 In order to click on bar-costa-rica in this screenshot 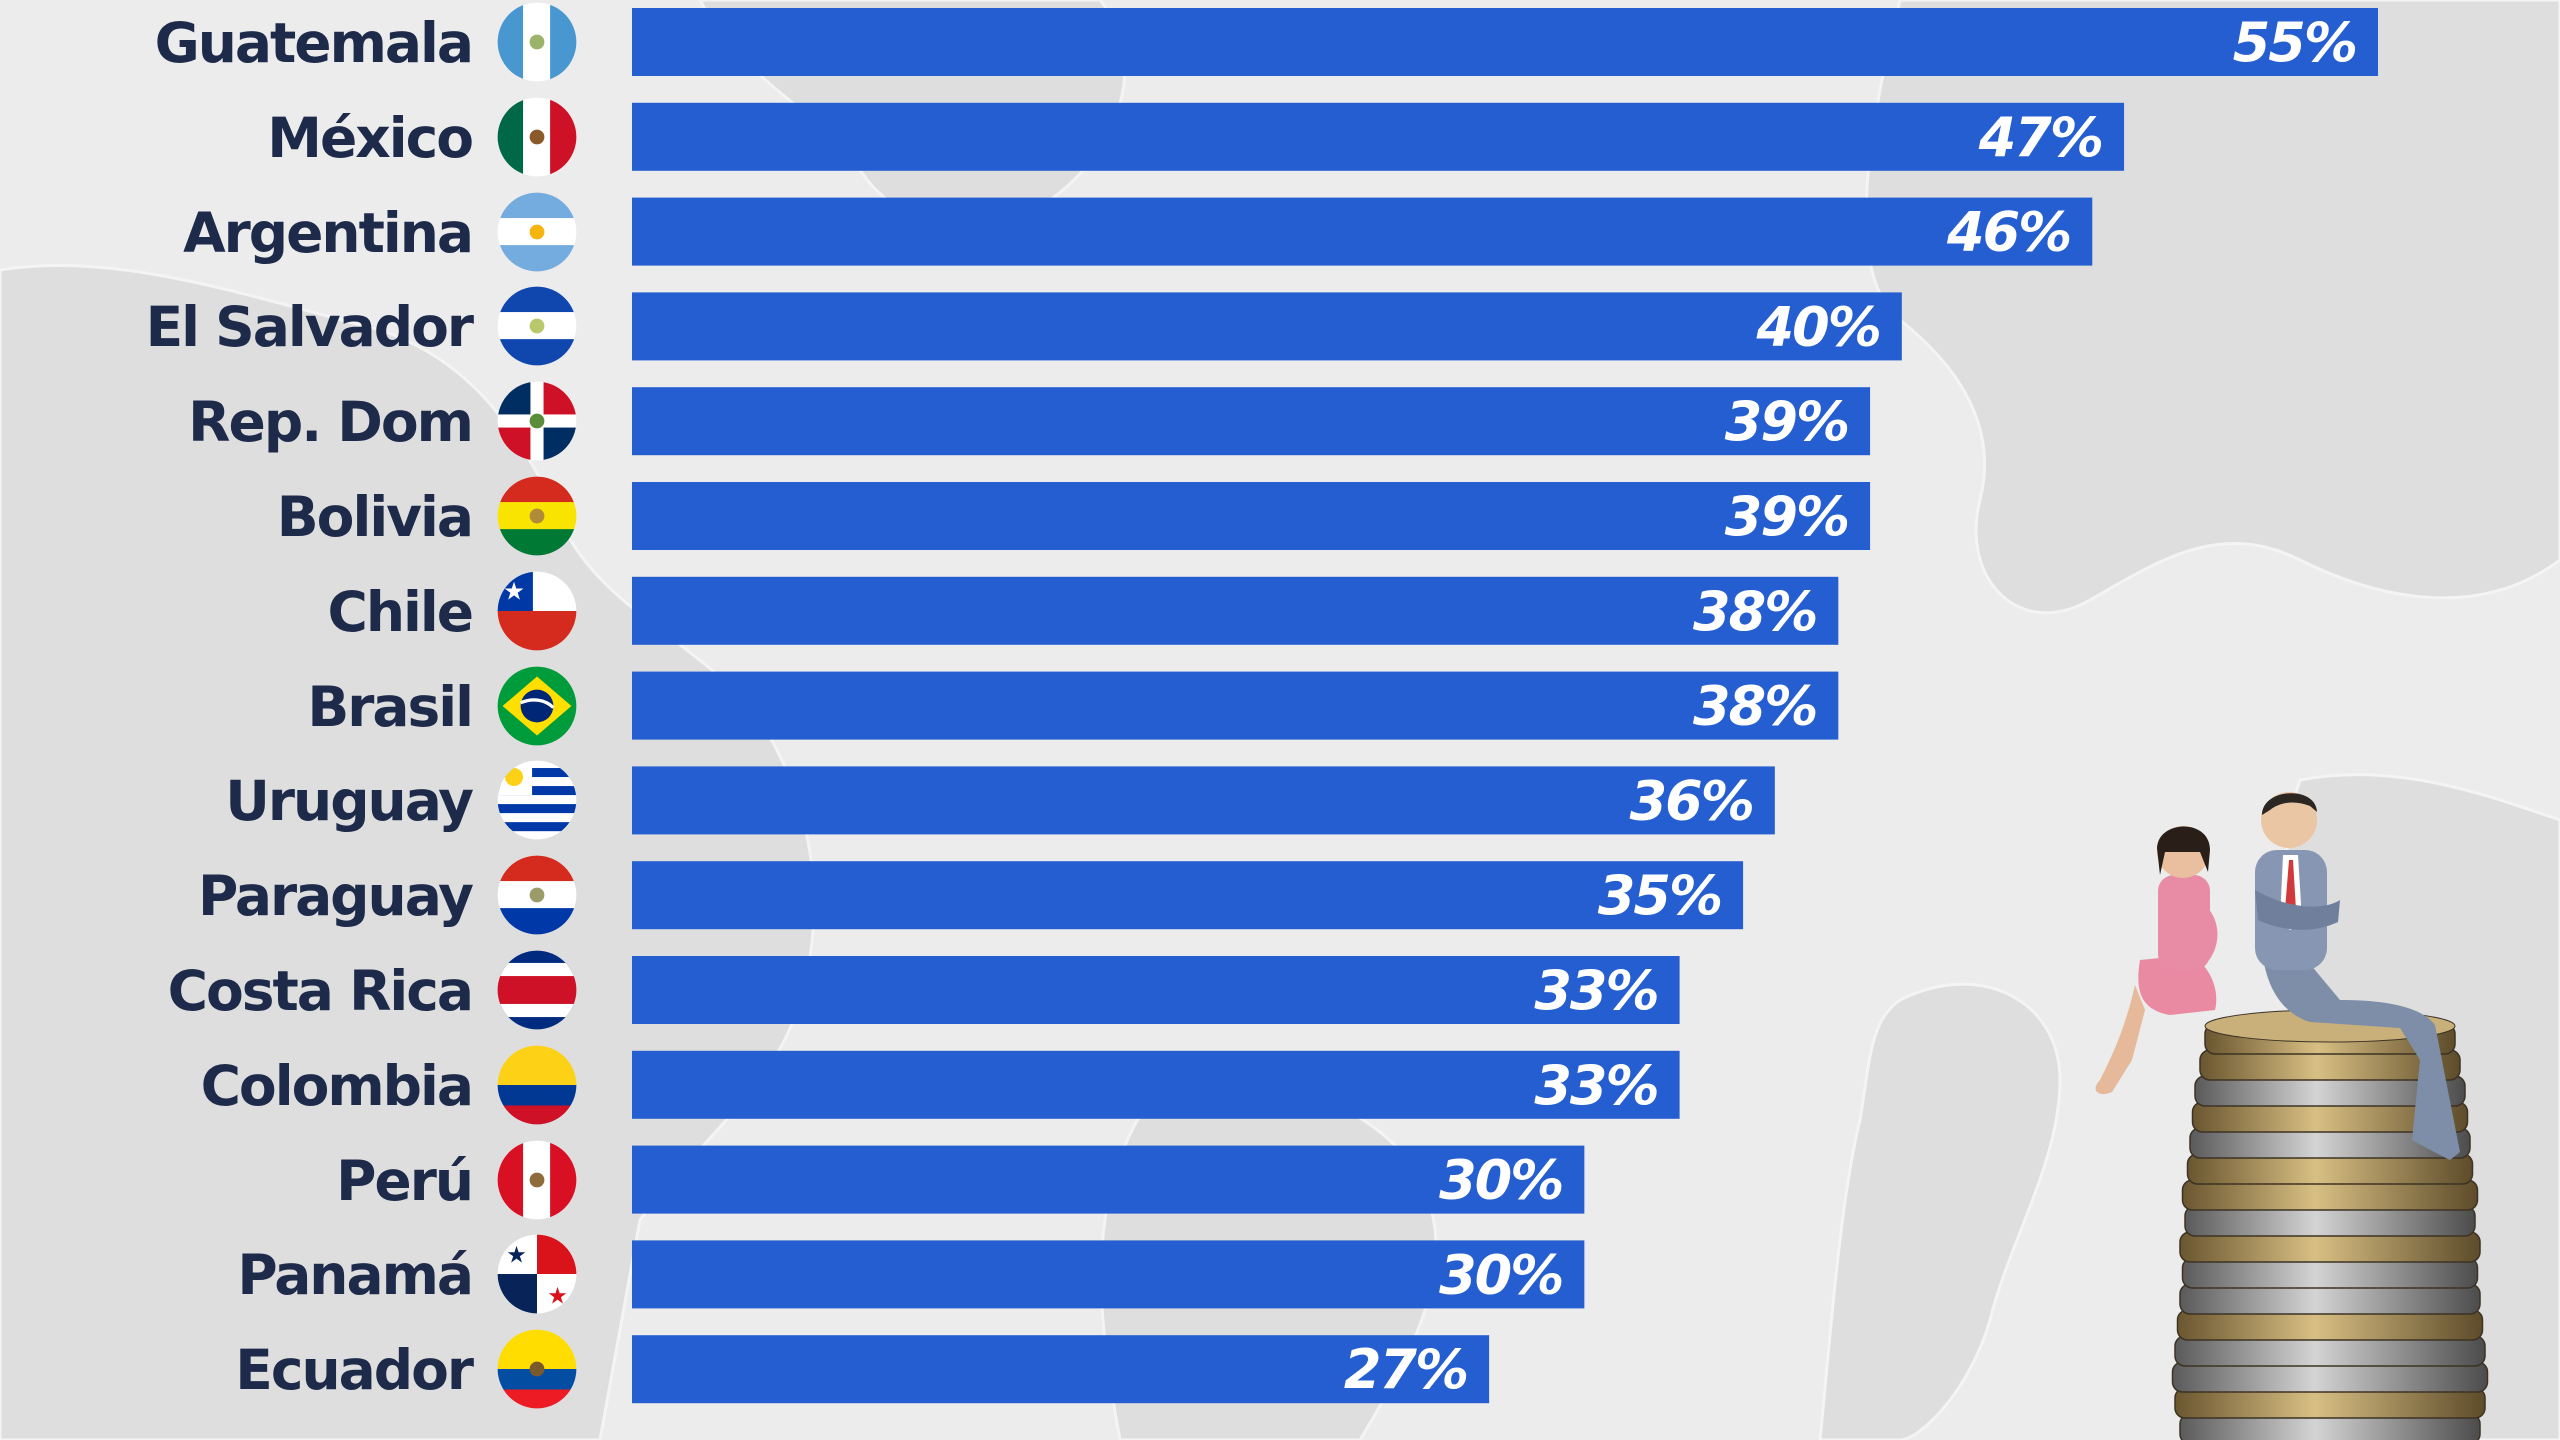, I will do `click(1156, 990)`.